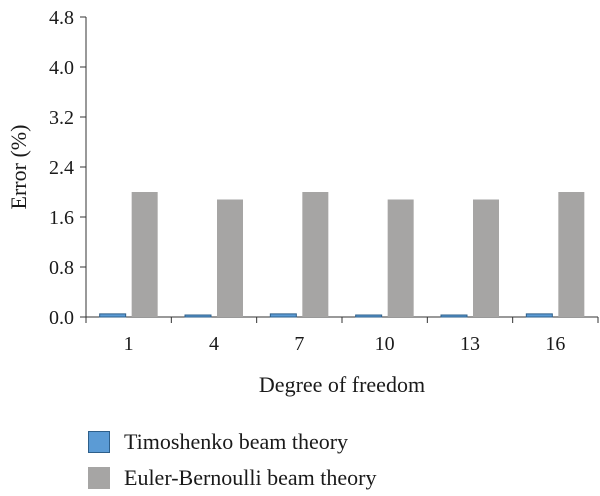 This screenshot has width=600, height=496. Describe the element at coordinates (61, 18) in the screenshot. I see `y-tick-label: 4.8` at that location.